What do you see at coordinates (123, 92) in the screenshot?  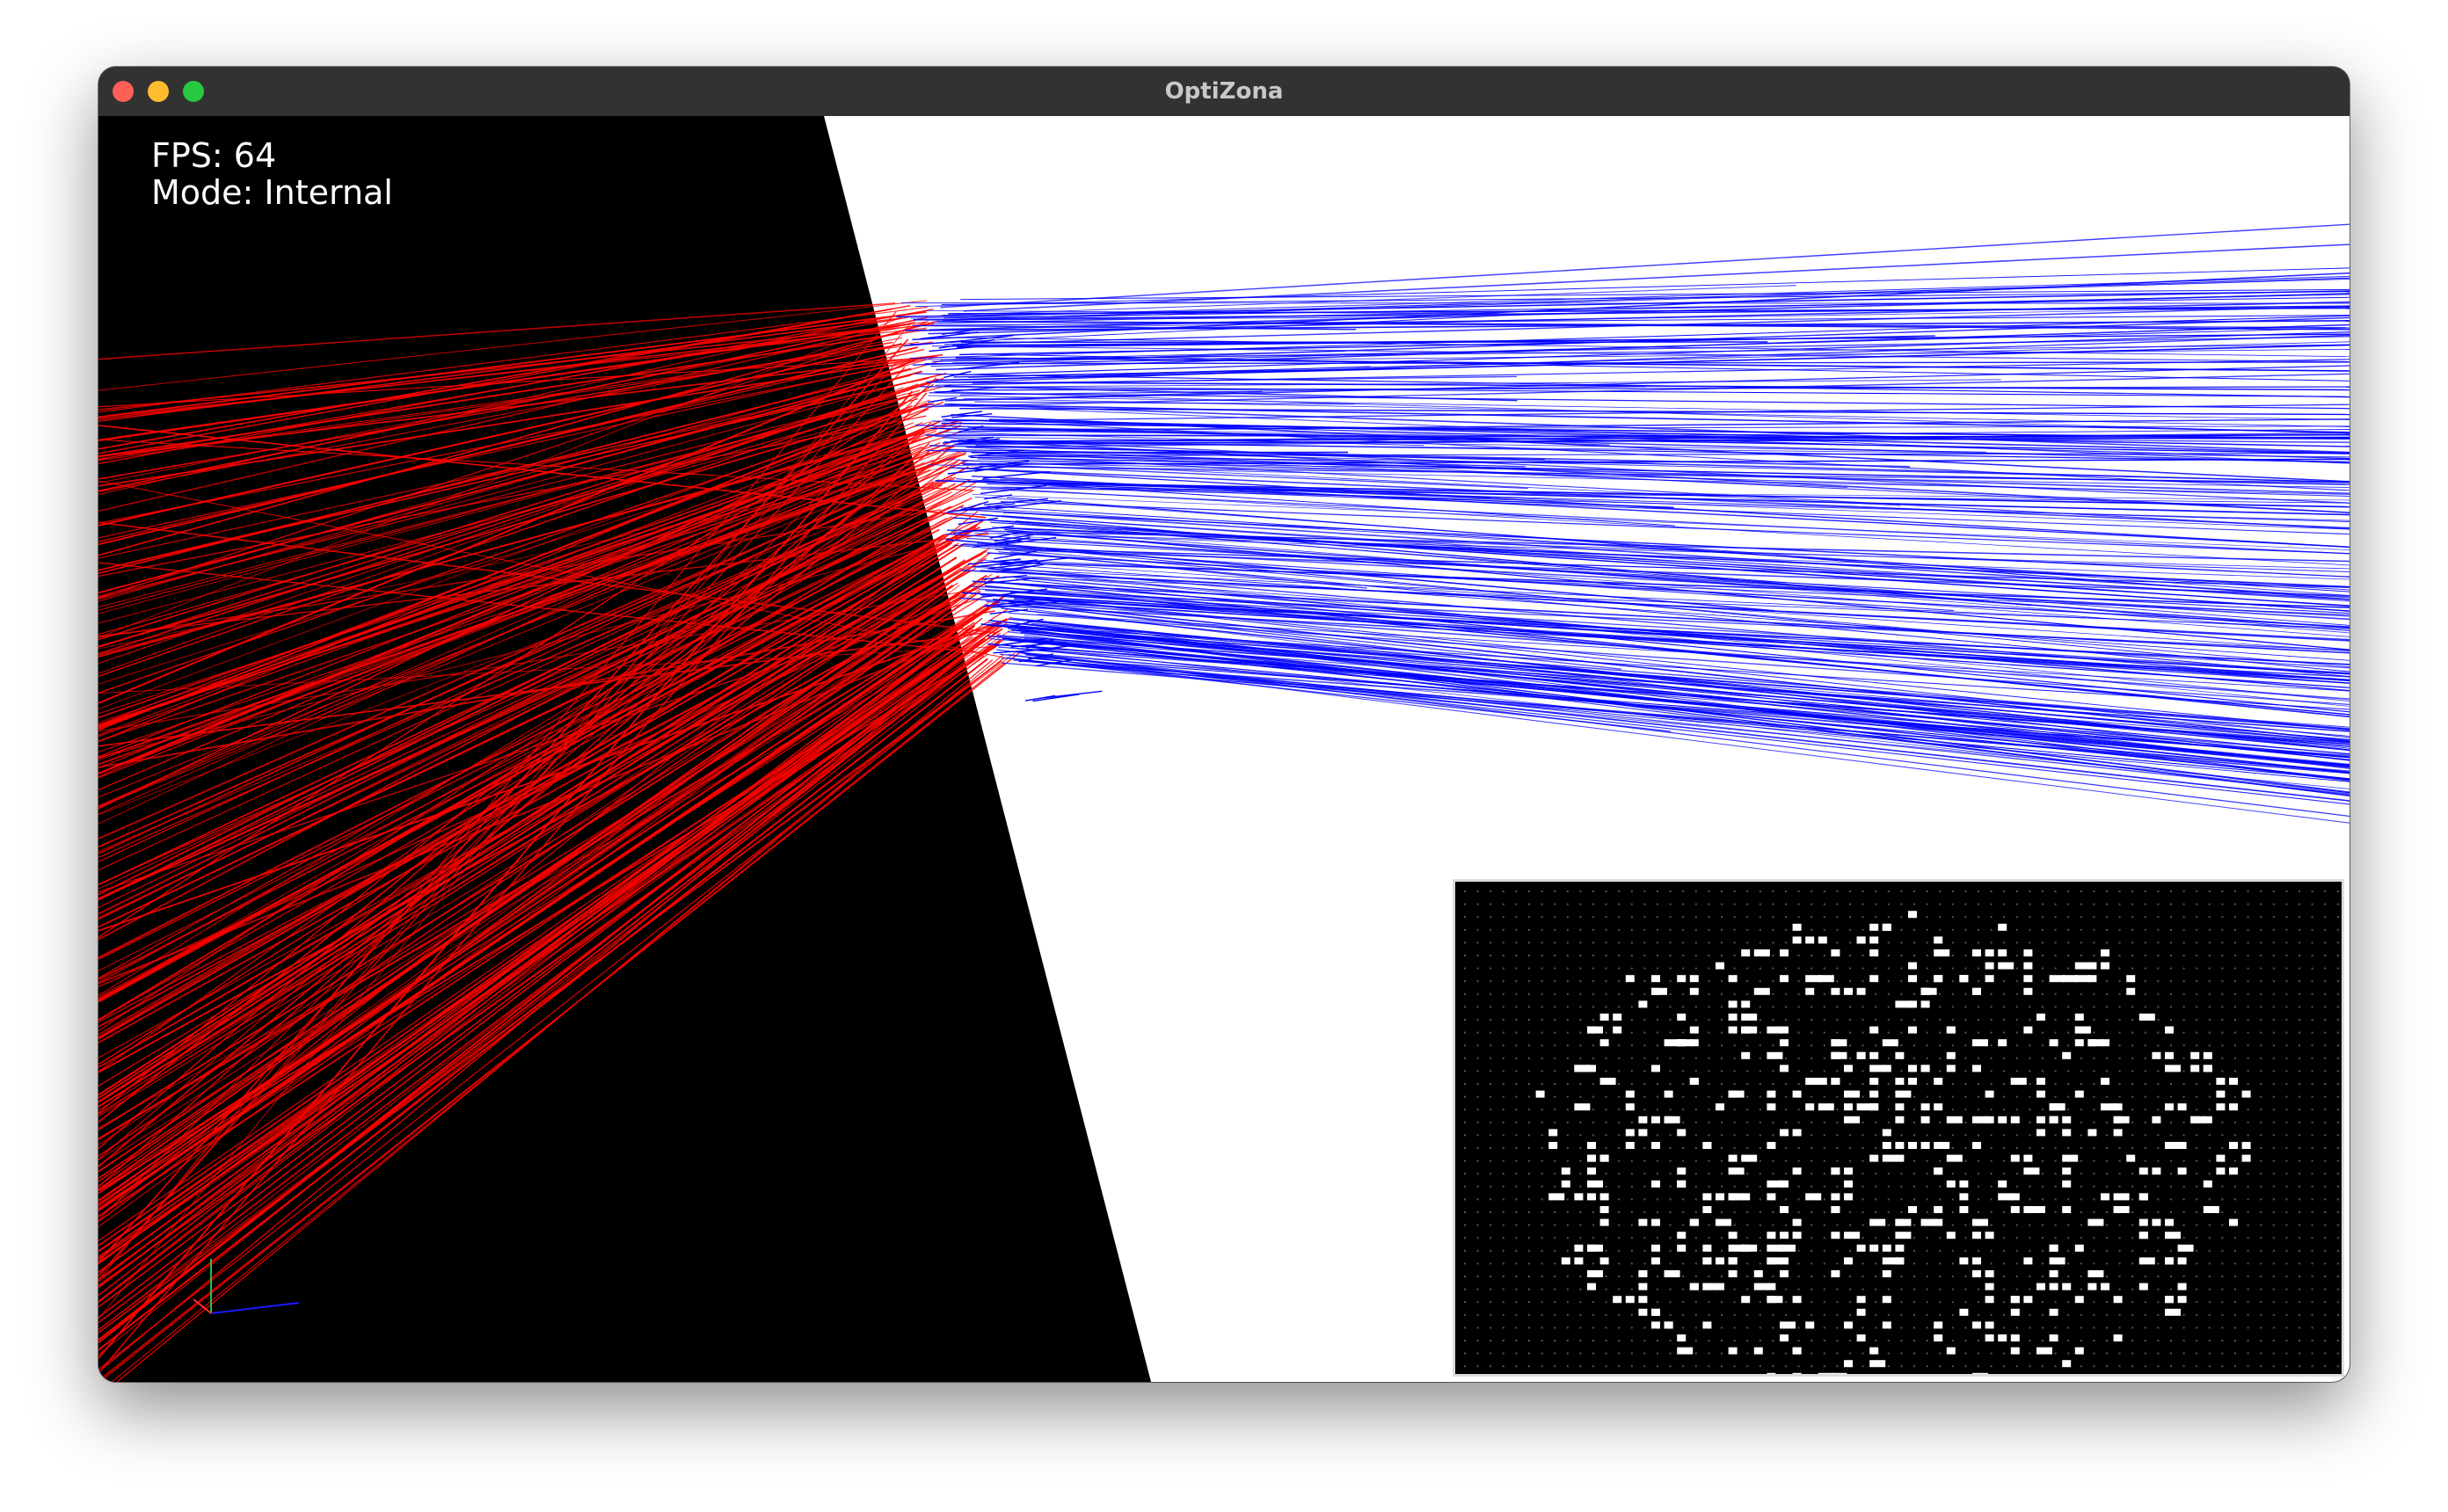 I see `close-button` at bounding box center [123, 92].